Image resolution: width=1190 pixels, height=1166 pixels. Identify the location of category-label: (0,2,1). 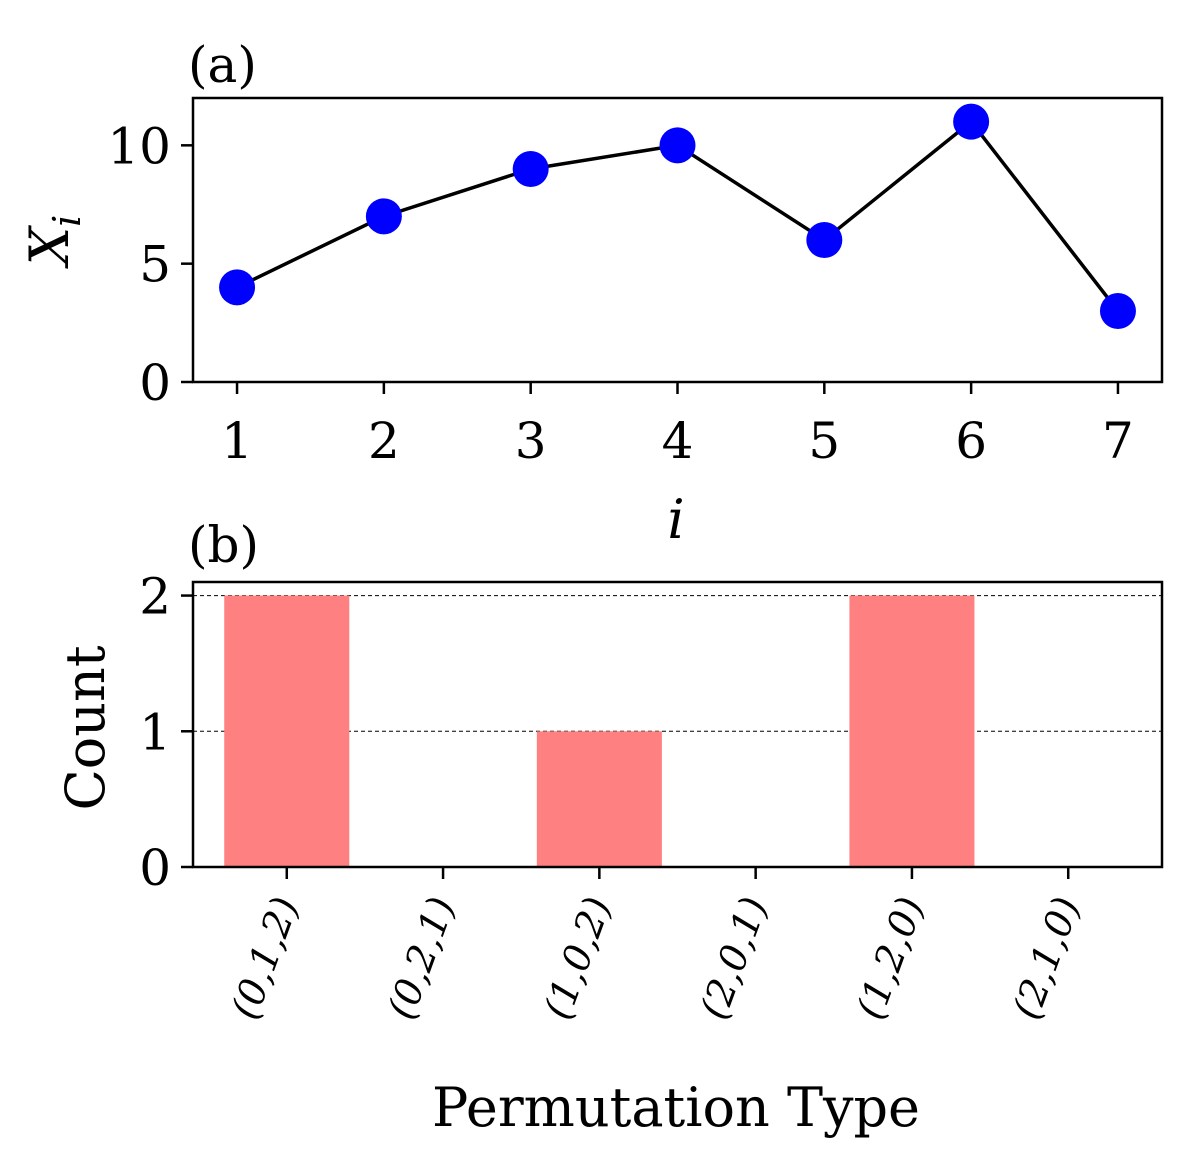
(421, 958).